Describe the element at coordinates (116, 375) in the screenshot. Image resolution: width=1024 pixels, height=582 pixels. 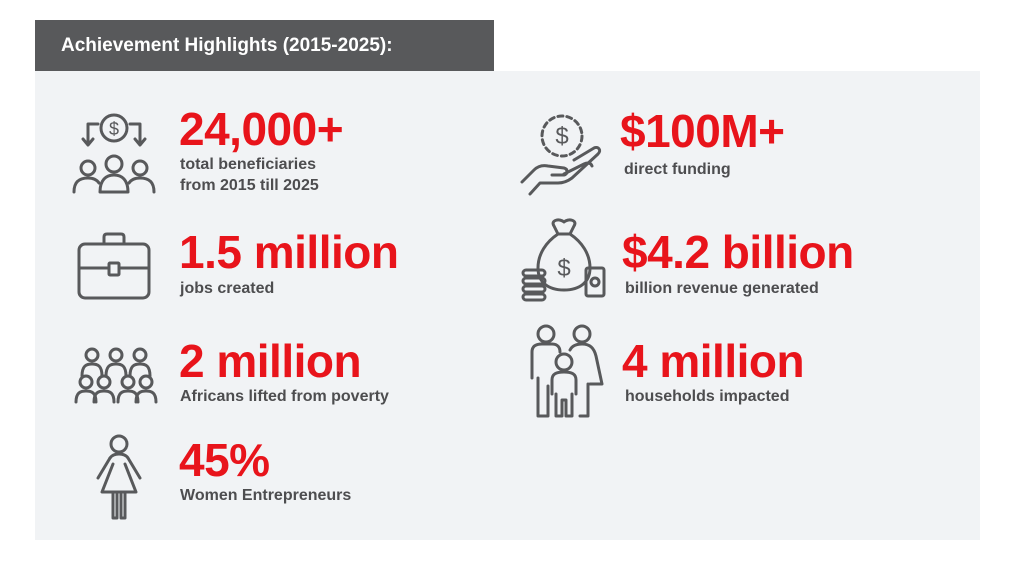
I see `crowd-icon` at that location.